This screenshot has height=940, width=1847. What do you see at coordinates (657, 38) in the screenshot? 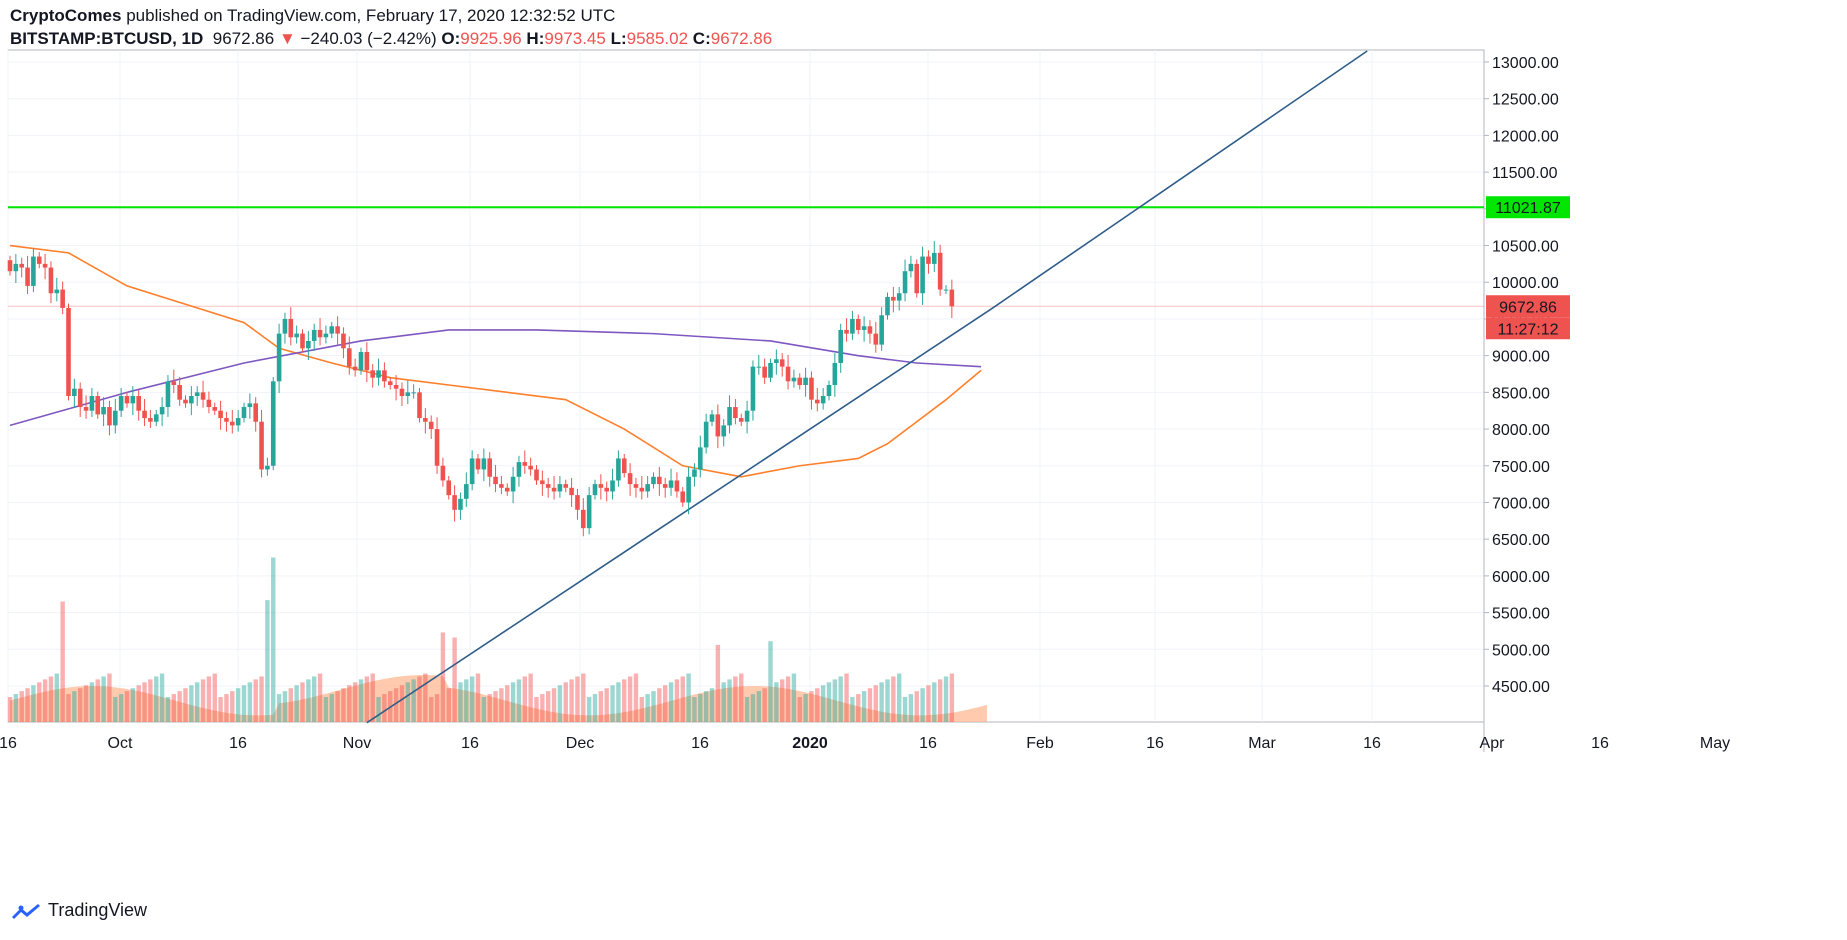
I see `low-value: 9585.02` at bounding box center [657, 38].